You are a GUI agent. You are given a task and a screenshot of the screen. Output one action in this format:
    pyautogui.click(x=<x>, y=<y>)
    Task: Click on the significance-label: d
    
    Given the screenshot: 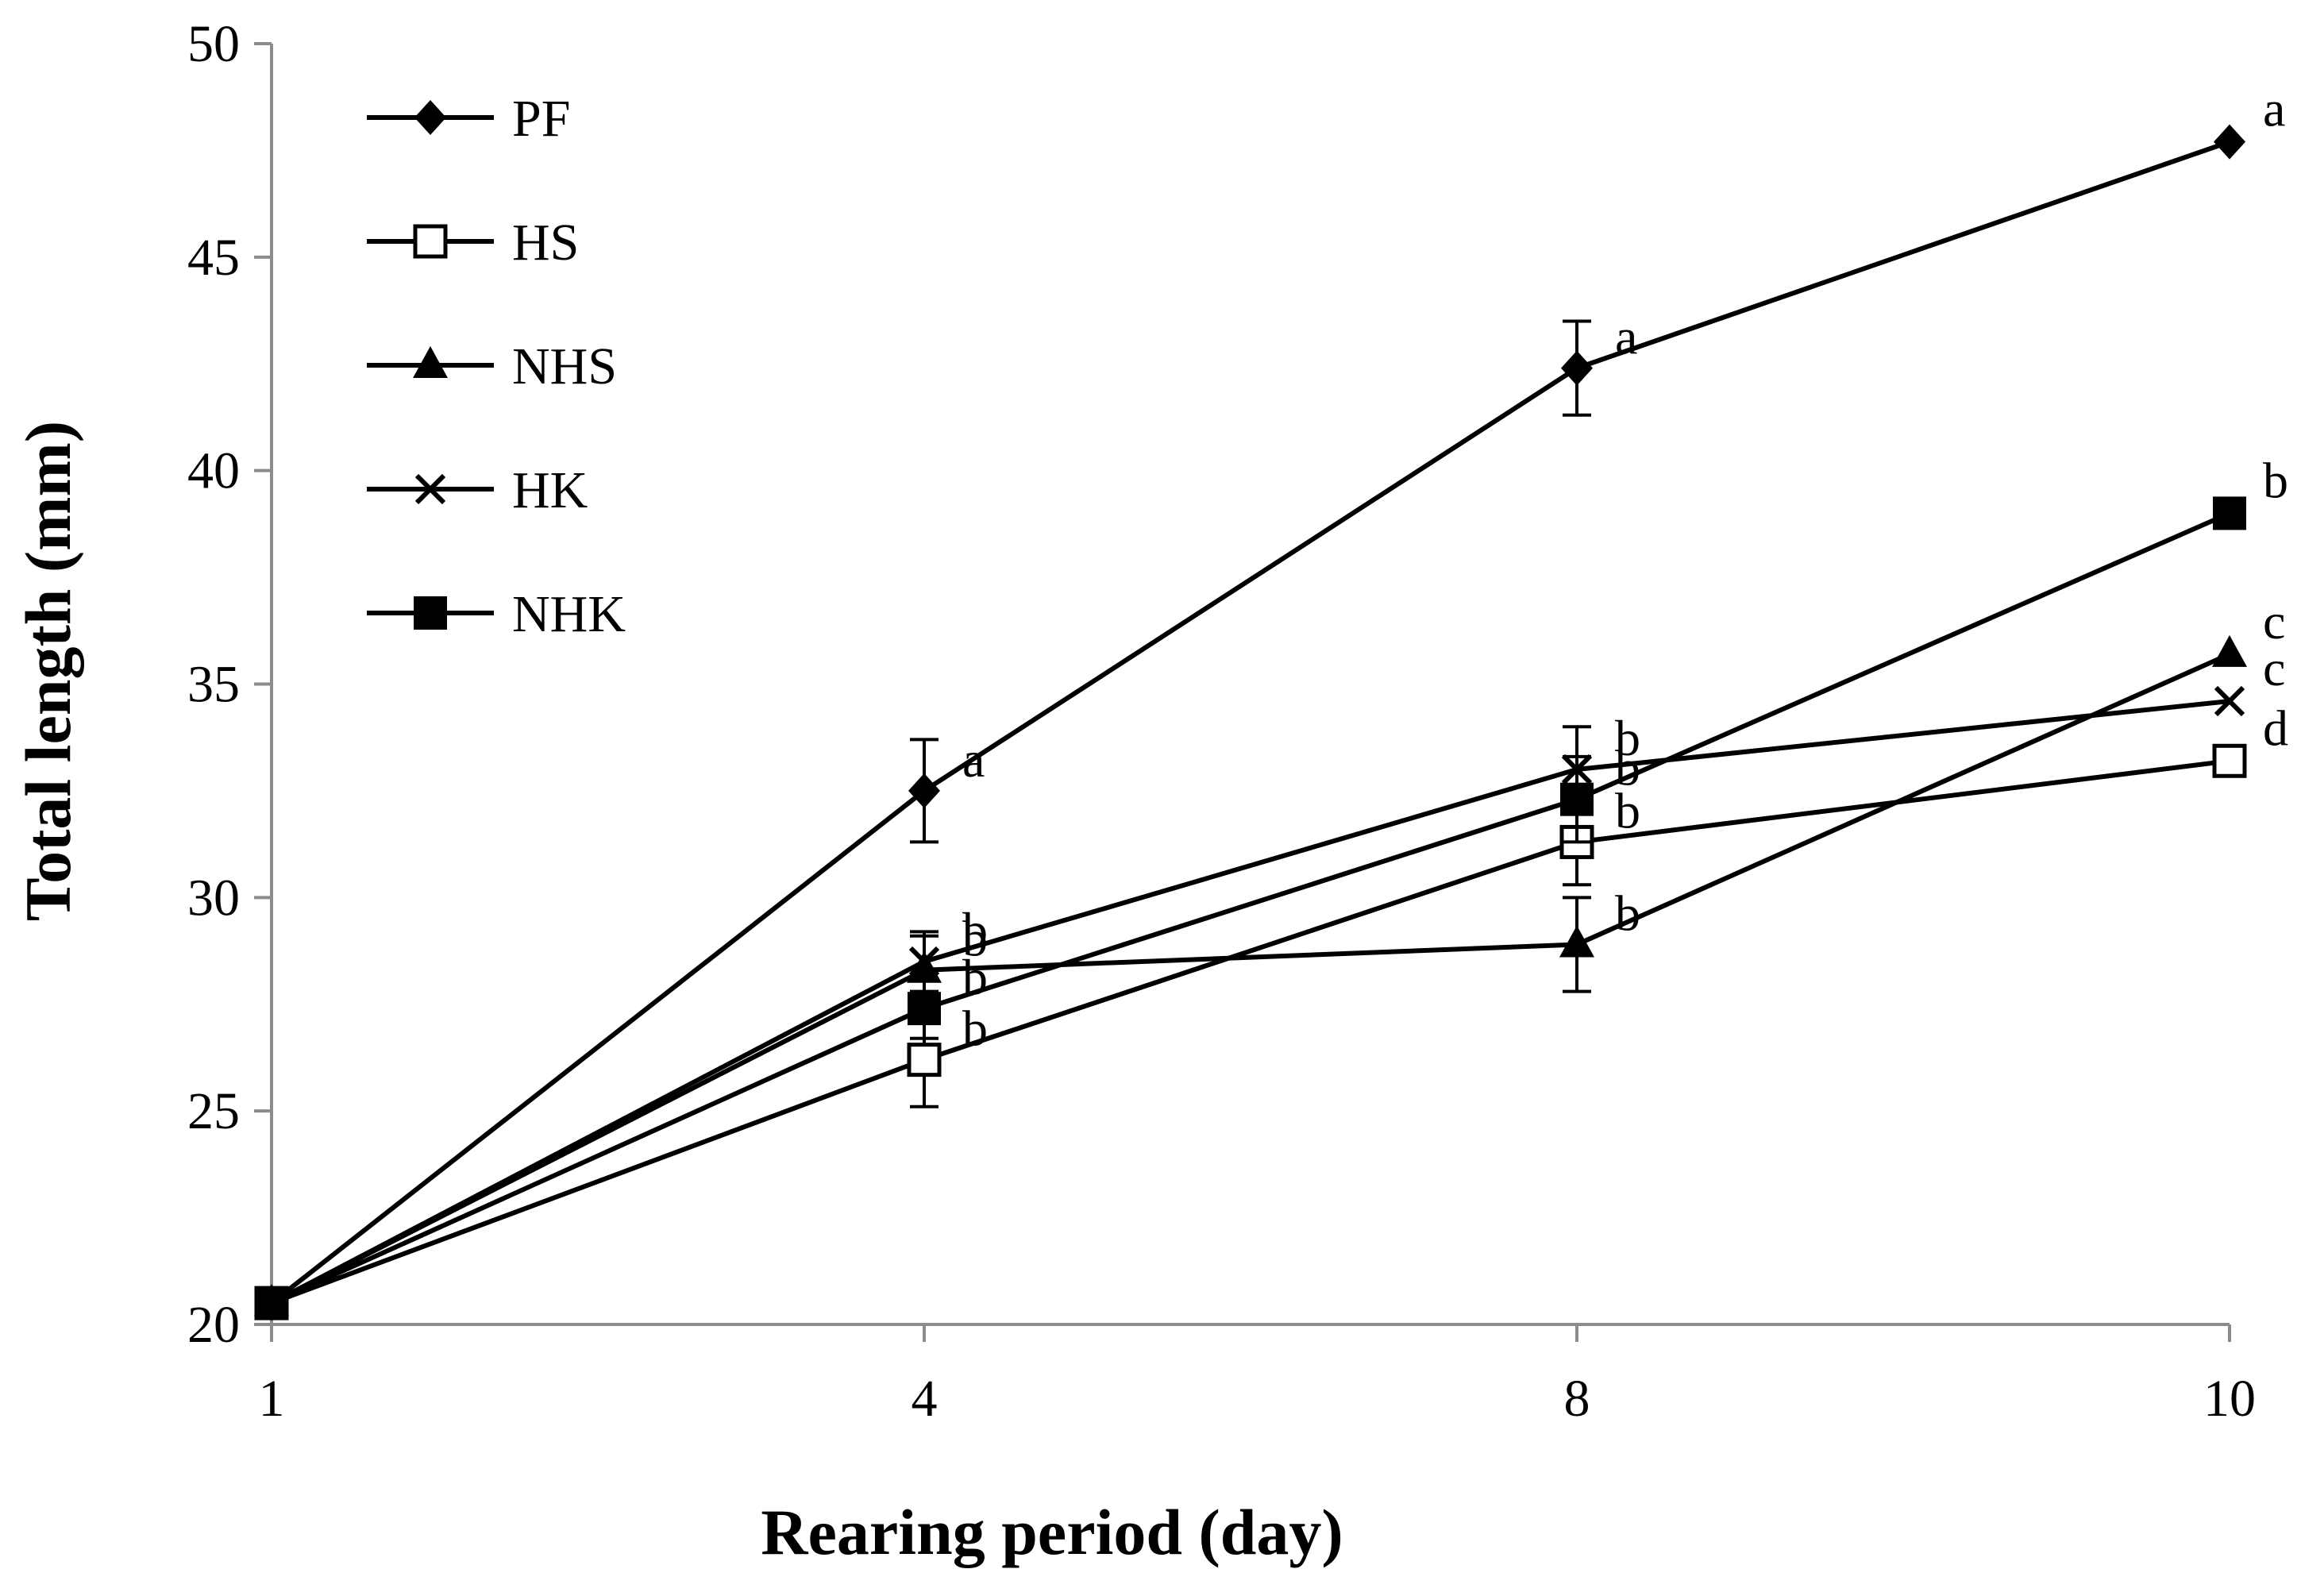 What is the action you would take?
    pyautogui.click(x=2276, y=728)
    